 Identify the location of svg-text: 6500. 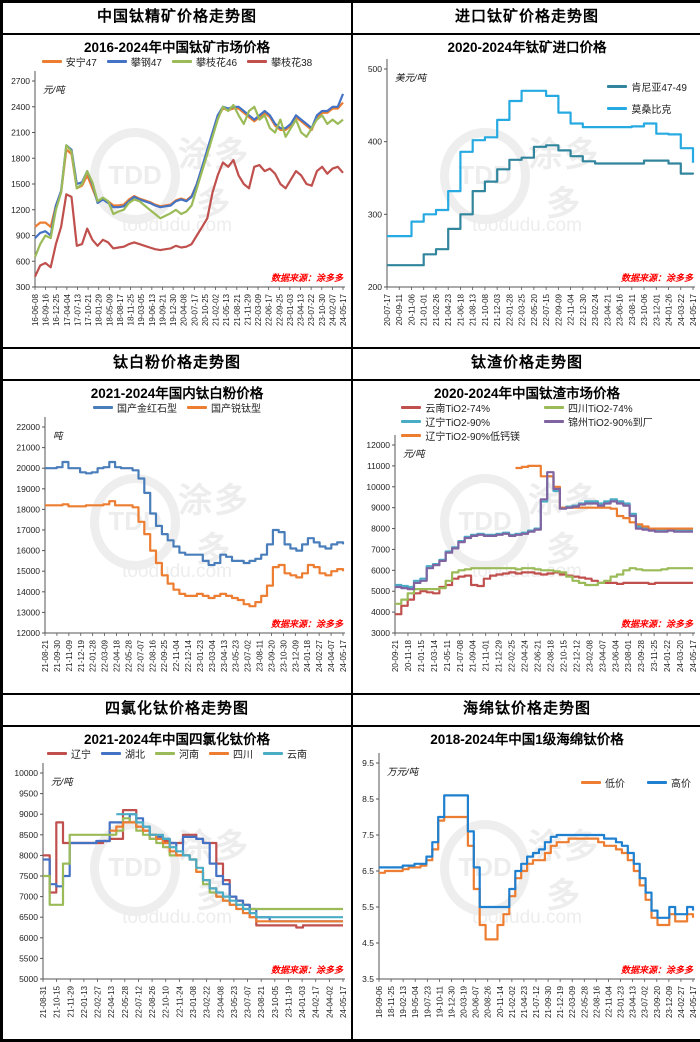
(28, 917).